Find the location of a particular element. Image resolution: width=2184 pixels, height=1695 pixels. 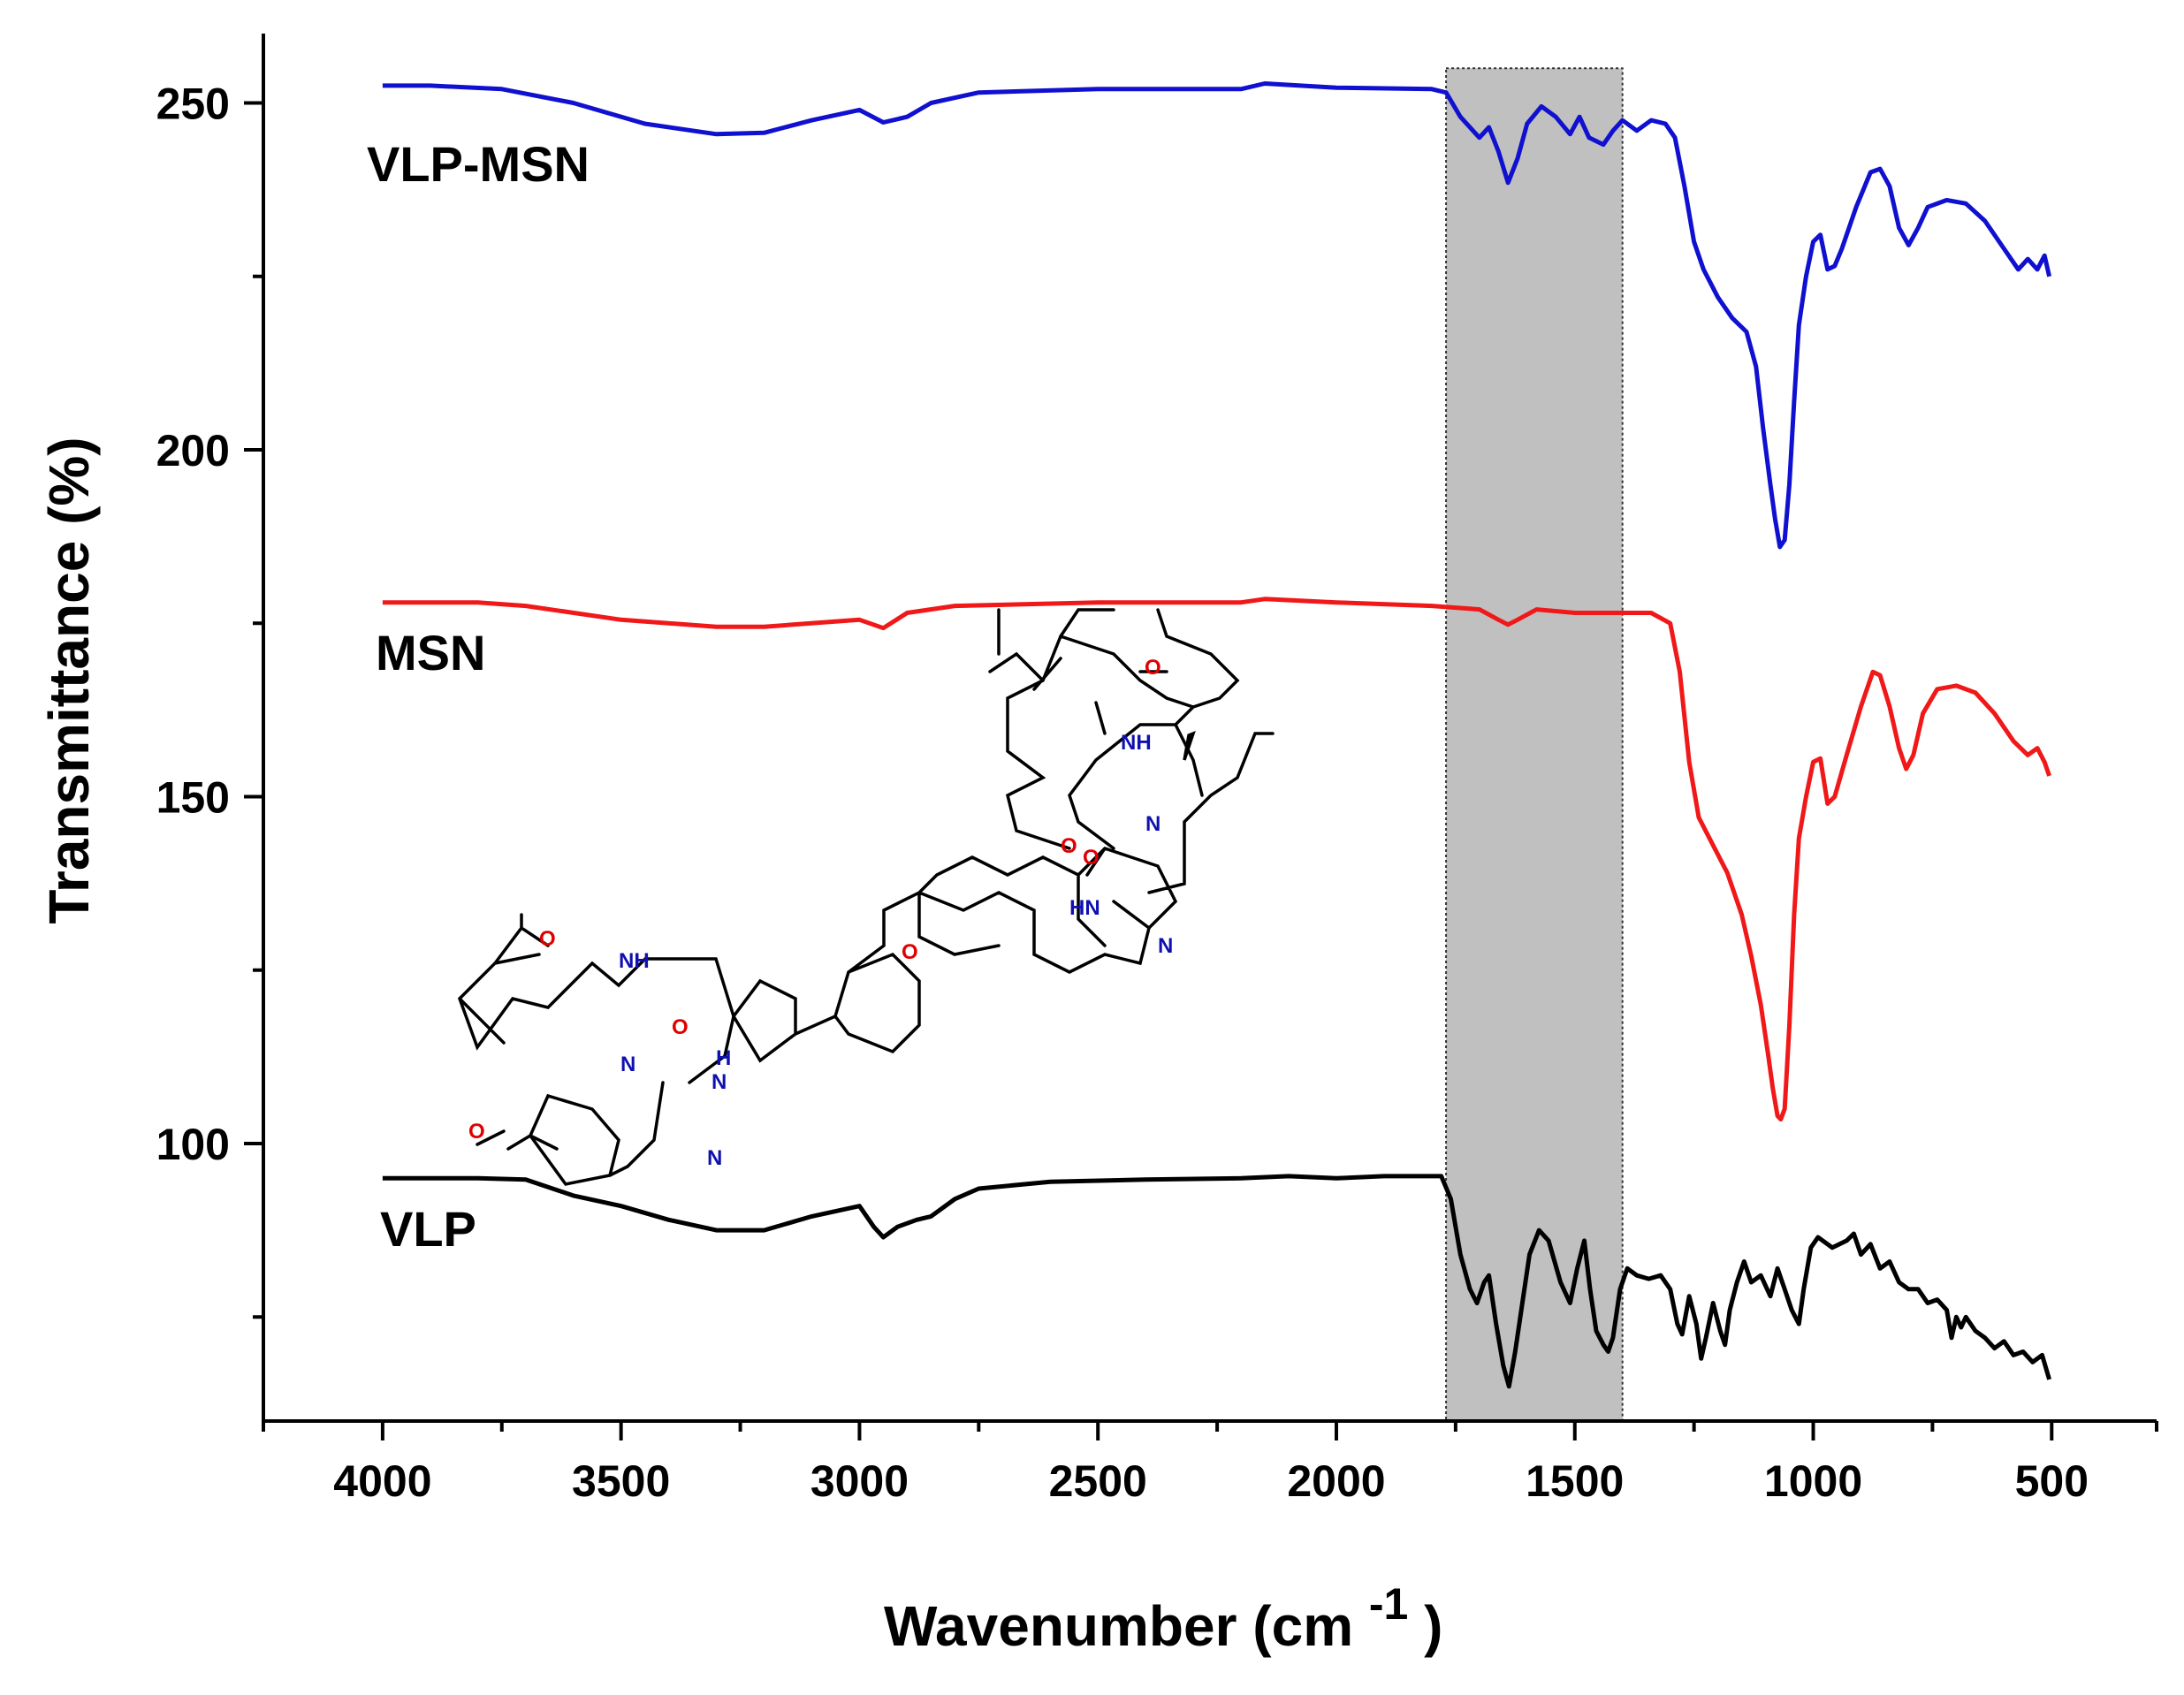

x-tick-label: 3000 is located at coordinates (859, 1481).